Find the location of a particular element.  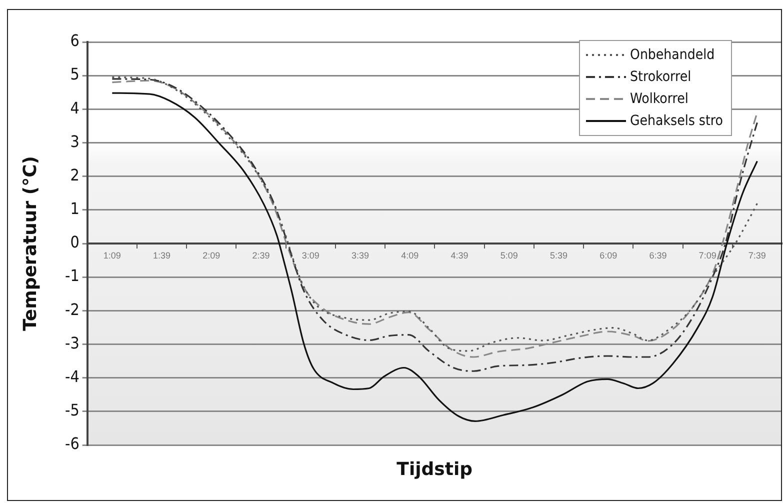

y-tick-label: 6 is located at coordinates (75, 40).